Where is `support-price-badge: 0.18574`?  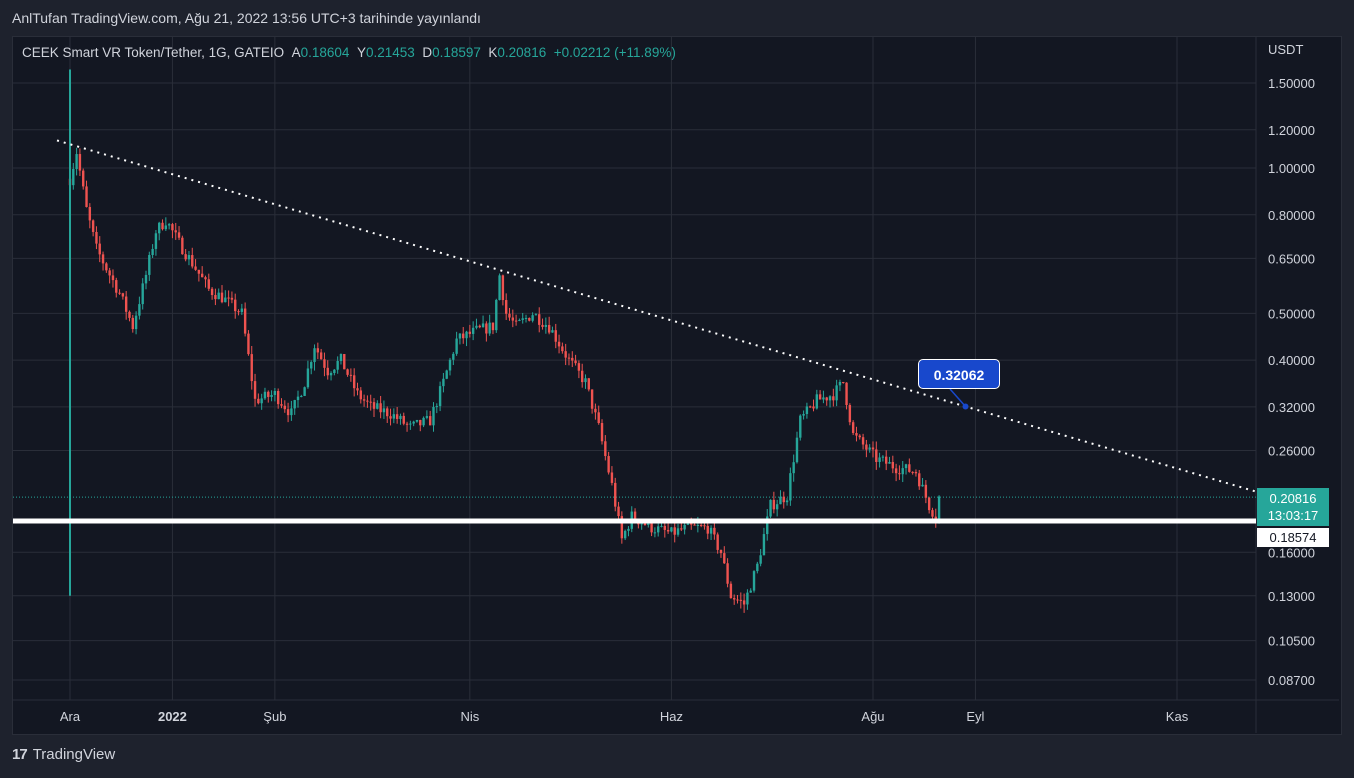 support-price-badge: 0.18574 is located at coordinates (1293, 537).